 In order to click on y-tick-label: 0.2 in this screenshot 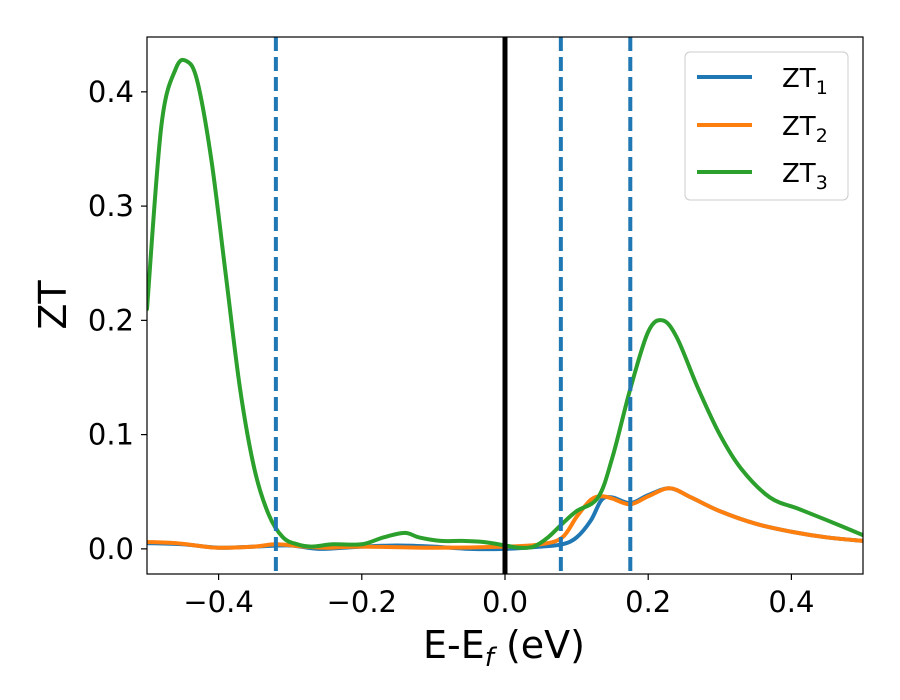, I will do `click(111, 320)`.